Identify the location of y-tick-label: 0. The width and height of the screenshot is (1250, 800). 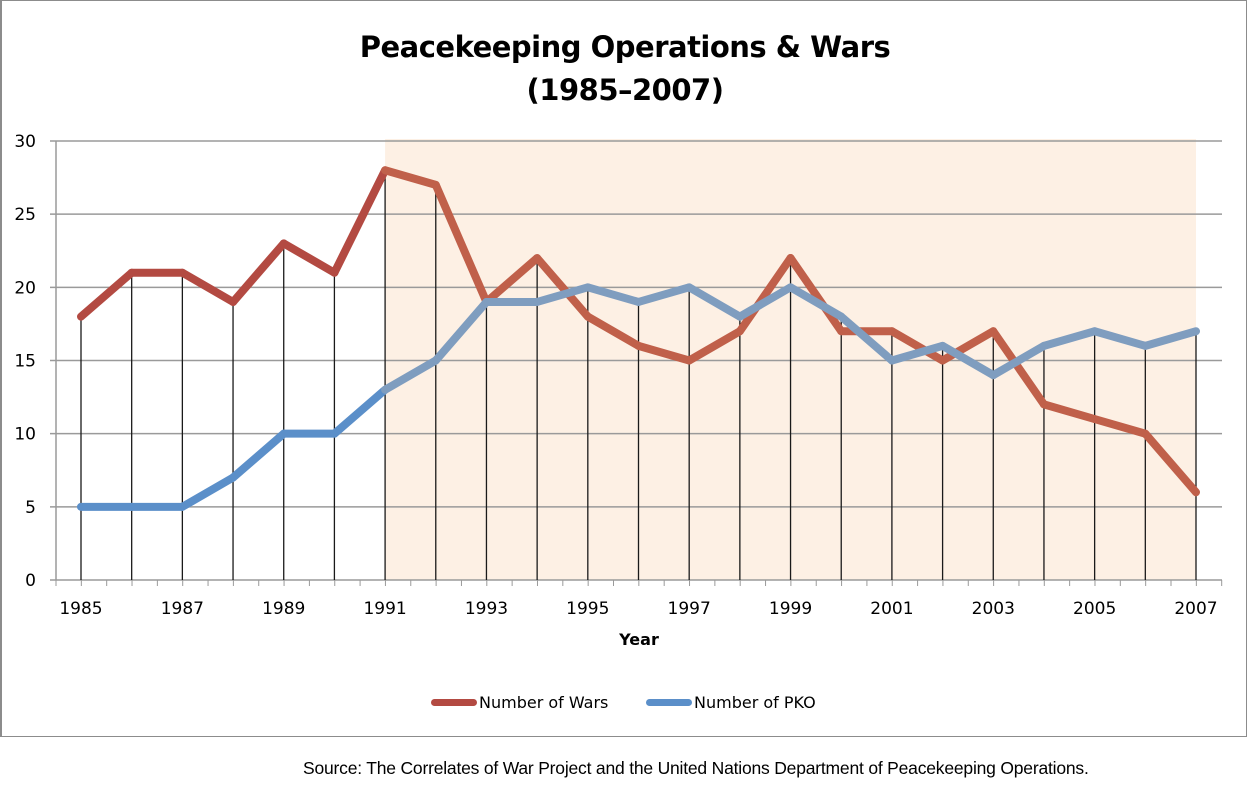
(30, 581).